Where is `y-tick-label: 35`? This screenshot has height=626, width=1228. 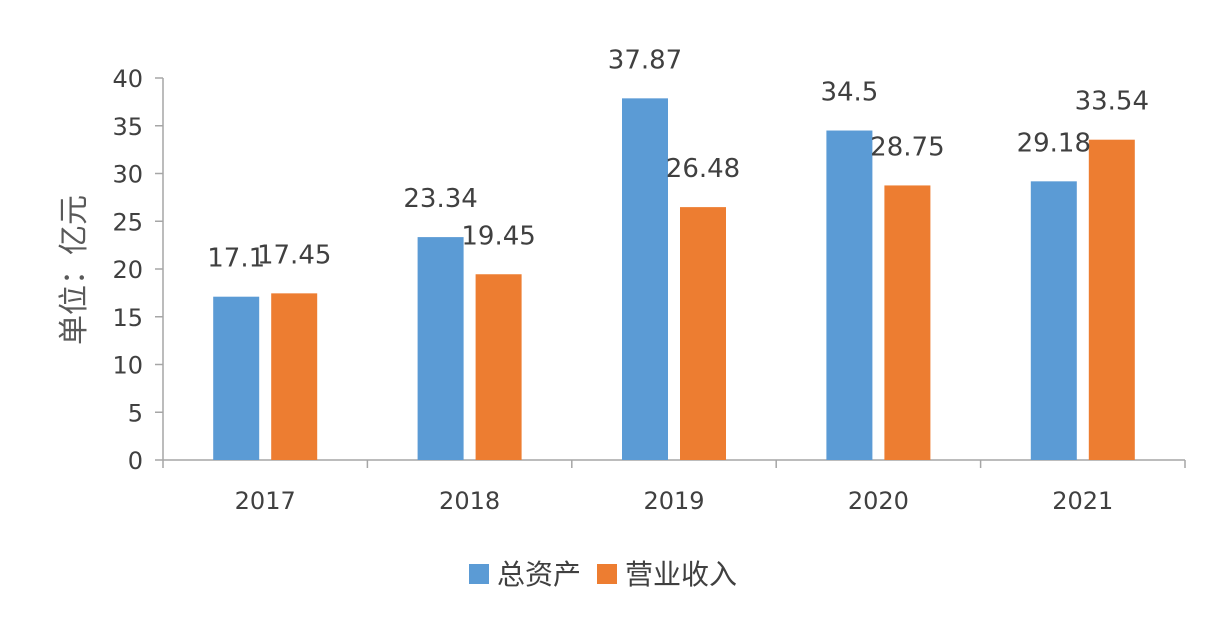 y-tick-label: 35 is located at coordinates (127, 127).